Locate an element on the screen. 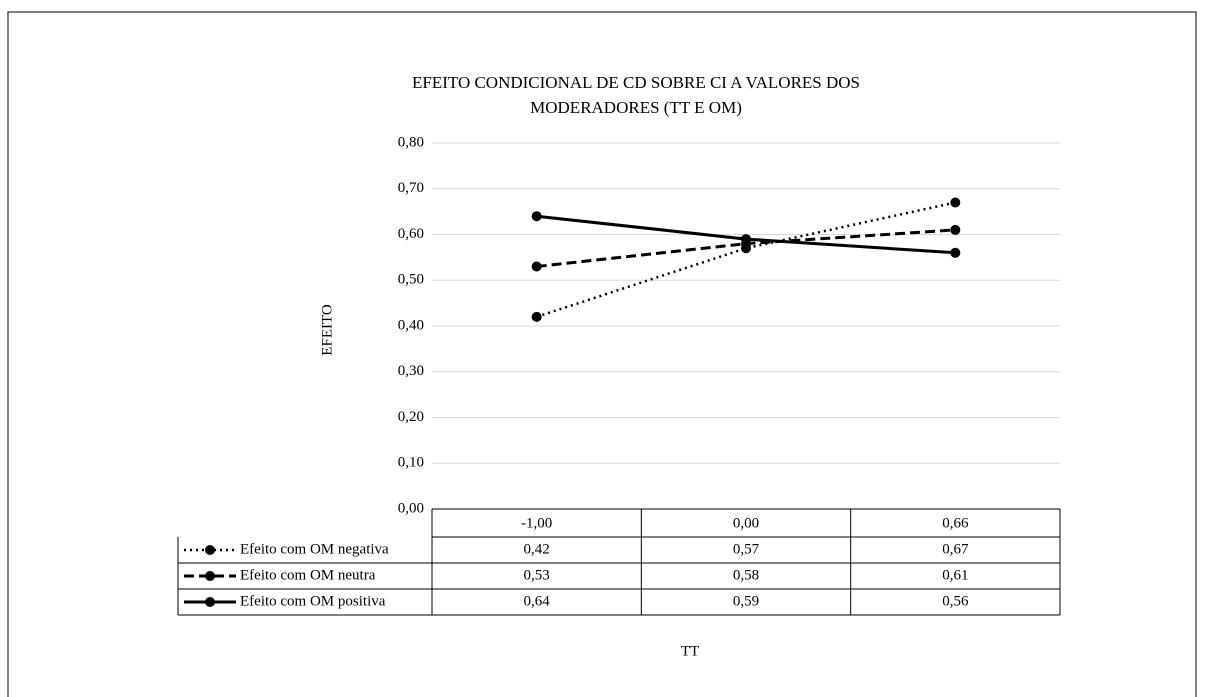  legend-label: Efeito com OM positiva is located at coordinates (313, 601).